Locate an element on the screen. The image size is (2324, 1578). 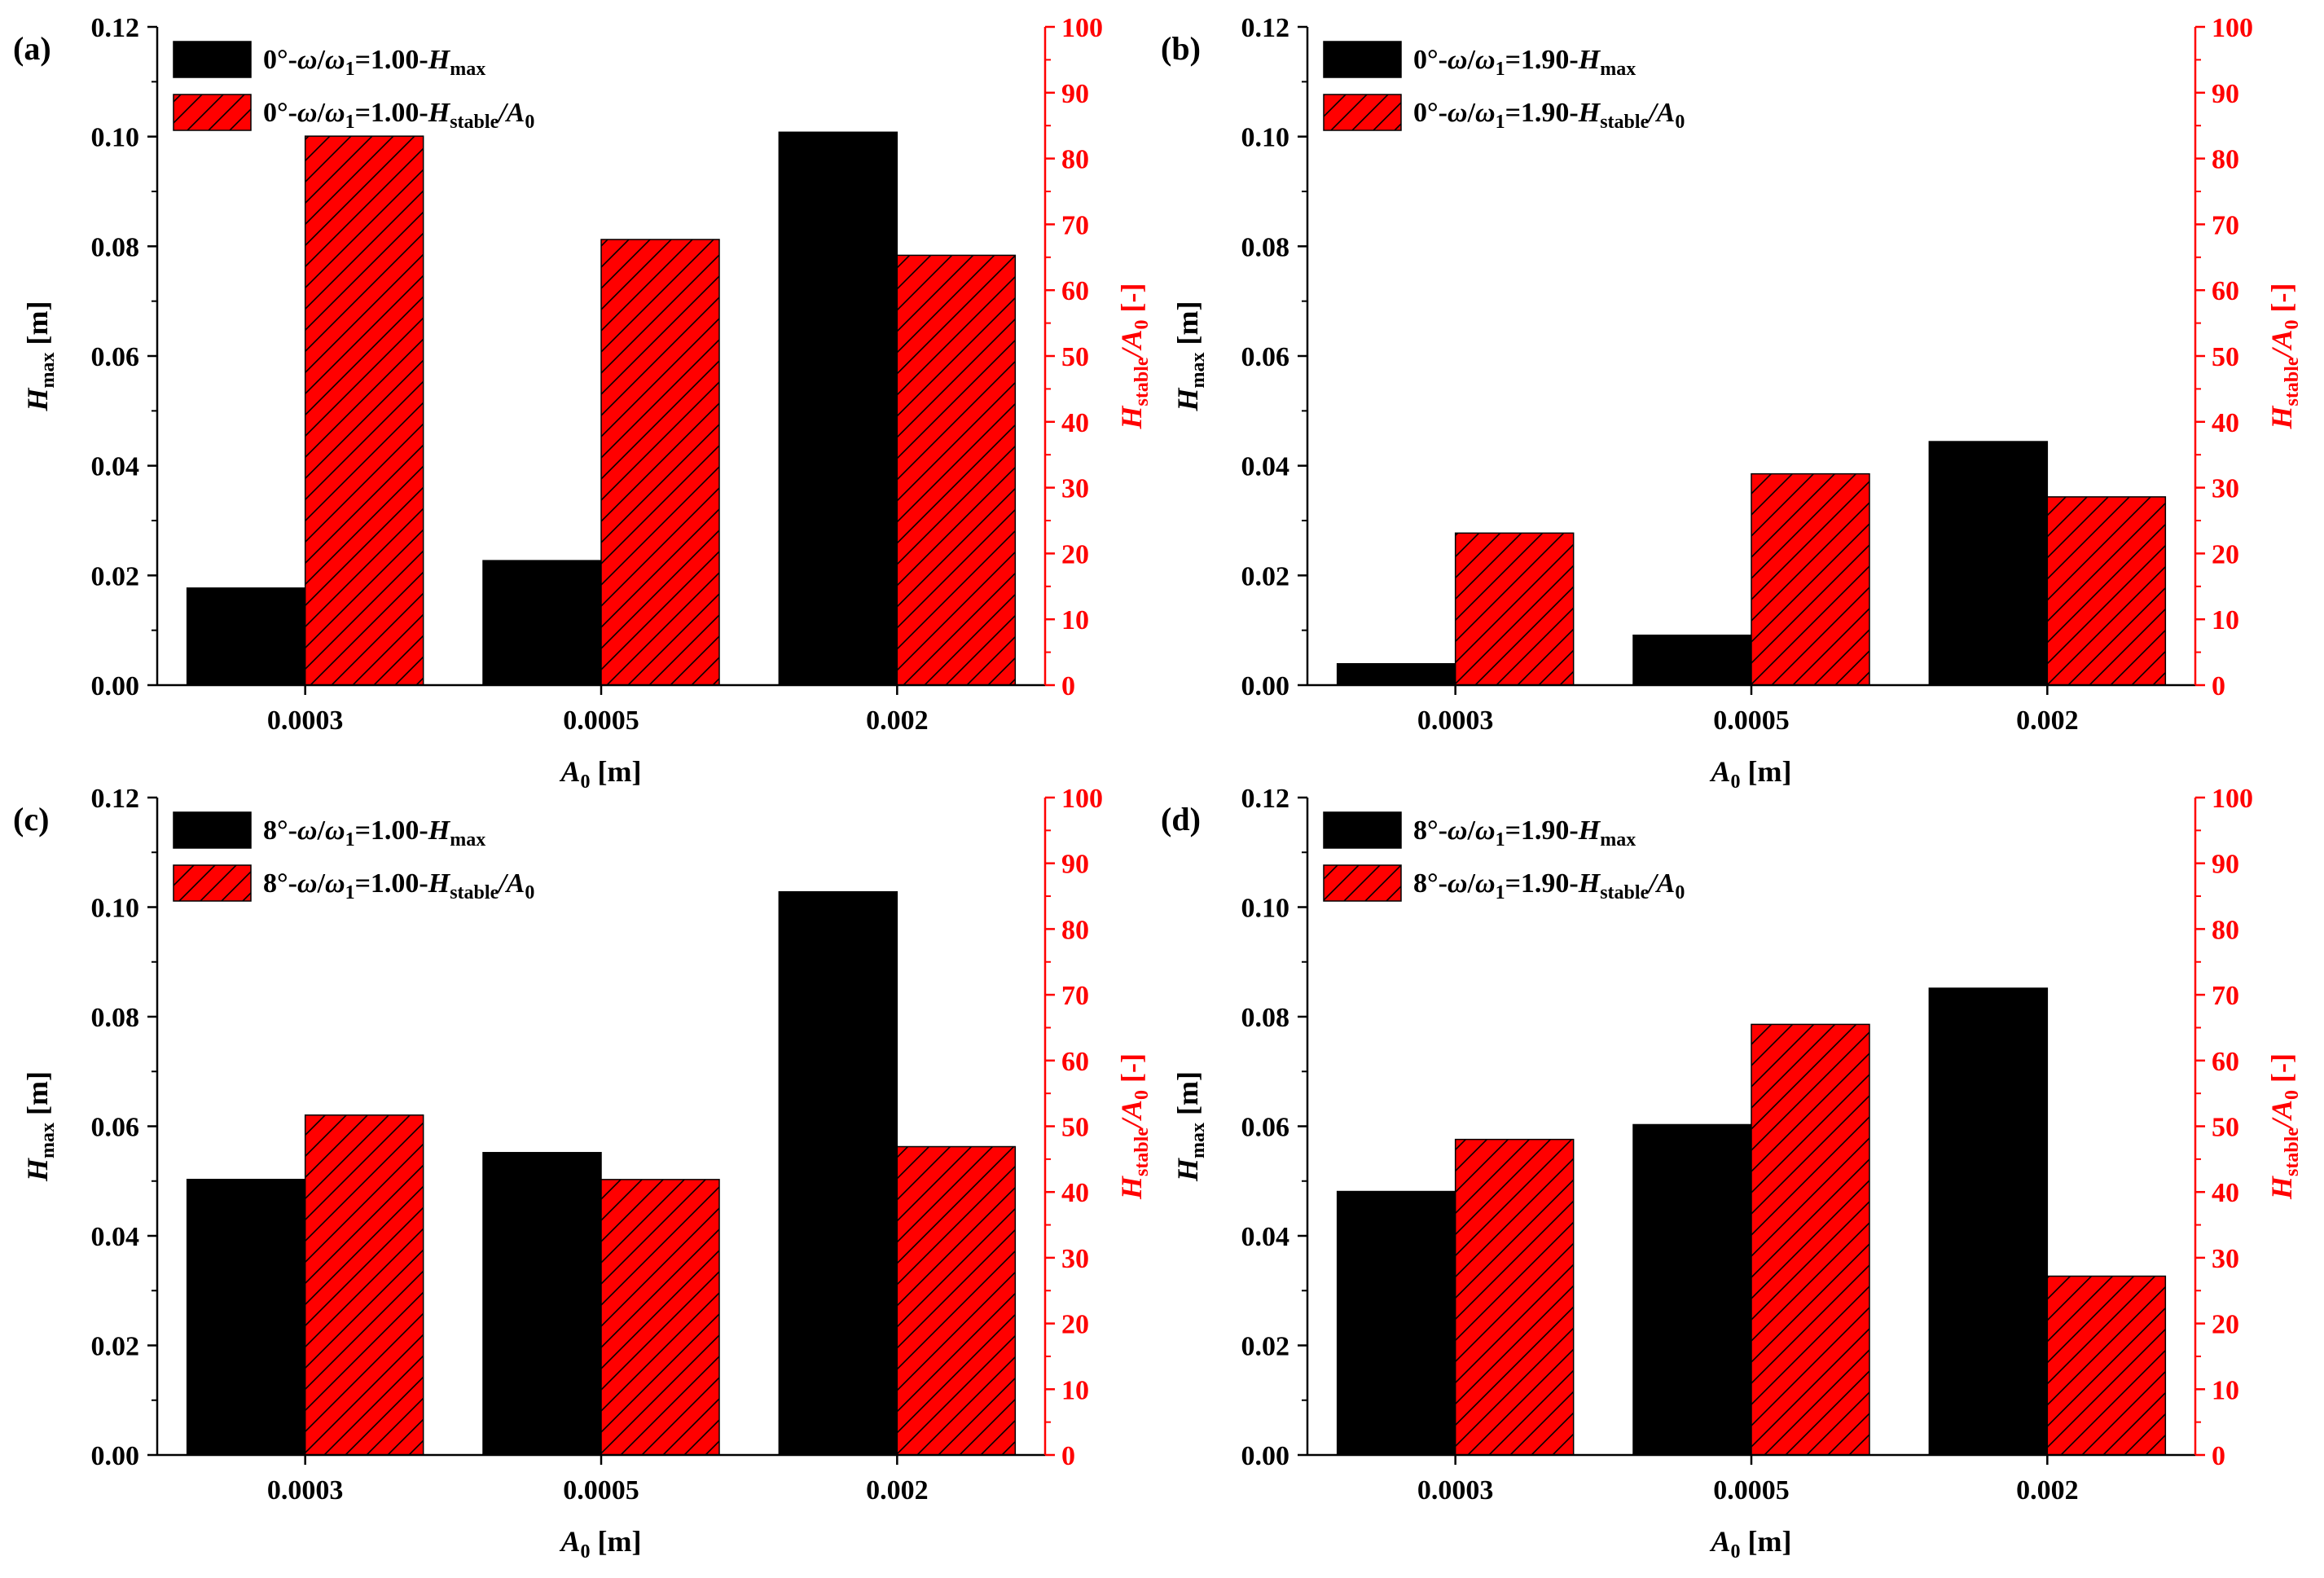
legend-label-hmax: 8°-ω/ω1=1.00-Hmax is located at coordinates (374, 833).